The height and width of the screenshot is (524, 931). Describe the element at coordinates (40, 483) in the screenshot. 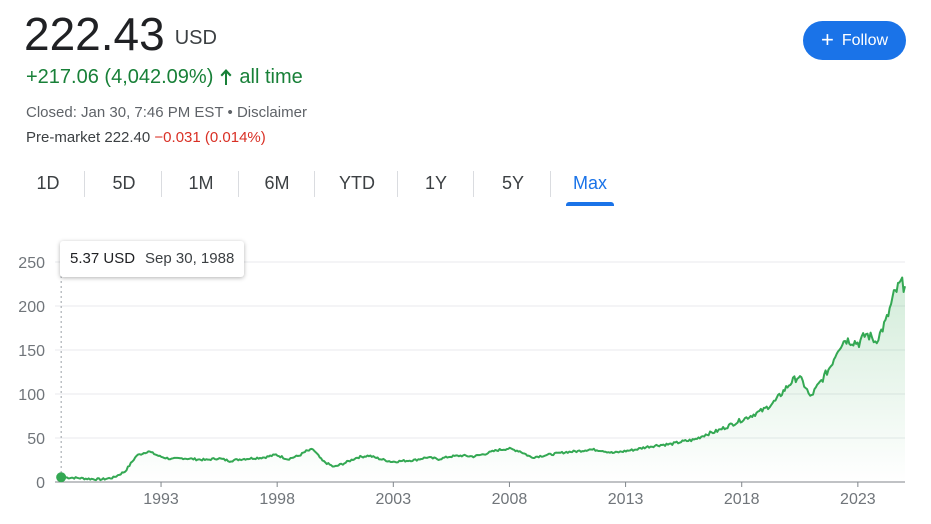

I see `y-tick-label: 0` at that location.